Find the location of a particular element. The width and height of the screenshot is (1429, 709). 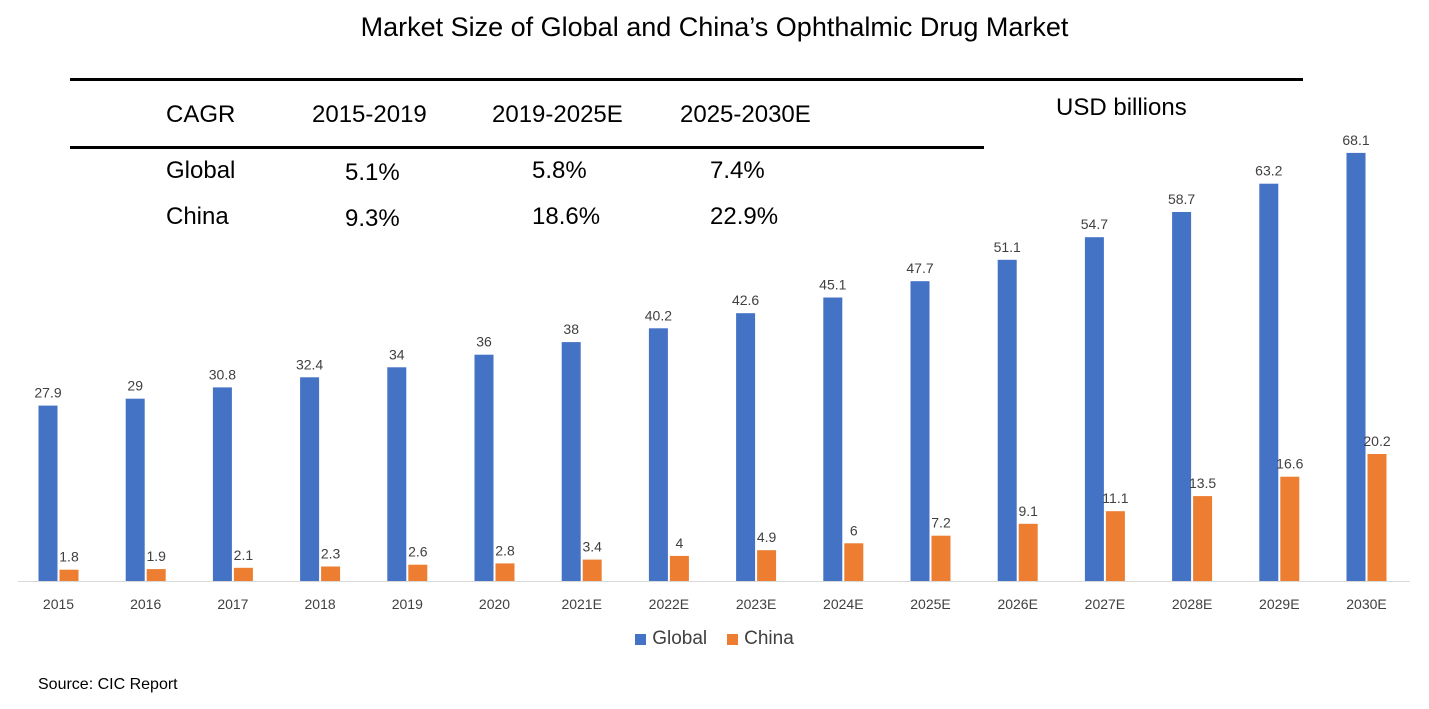

data-label-china-2029E: 16.6 is located at coordinates (1289, 464).